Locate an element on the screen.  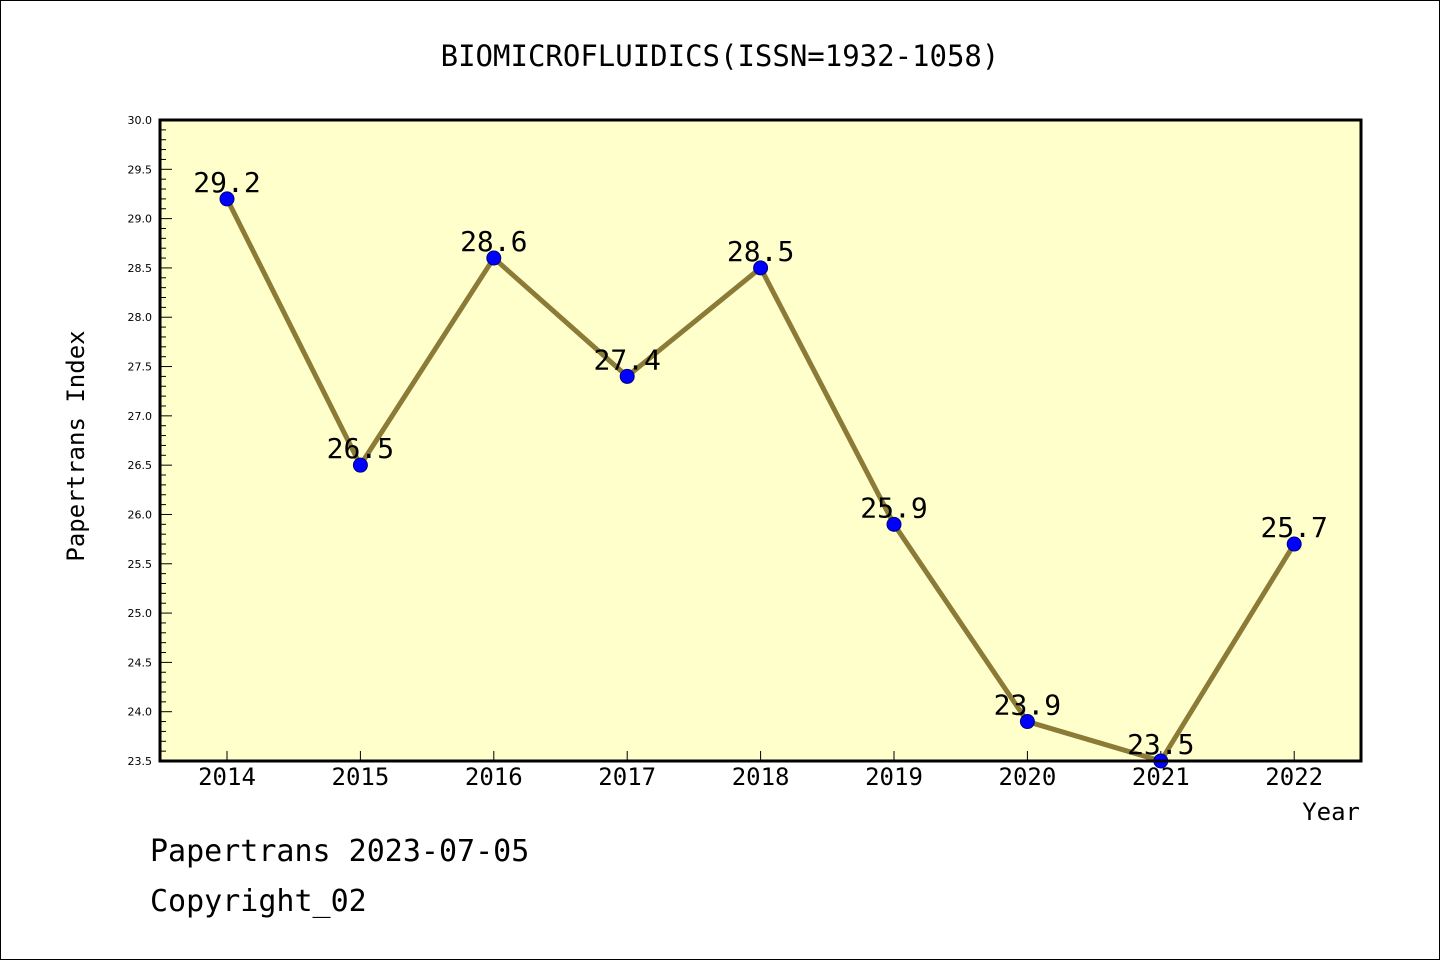
y-tick-label: 26.5 is located at coordinates (140, 465).